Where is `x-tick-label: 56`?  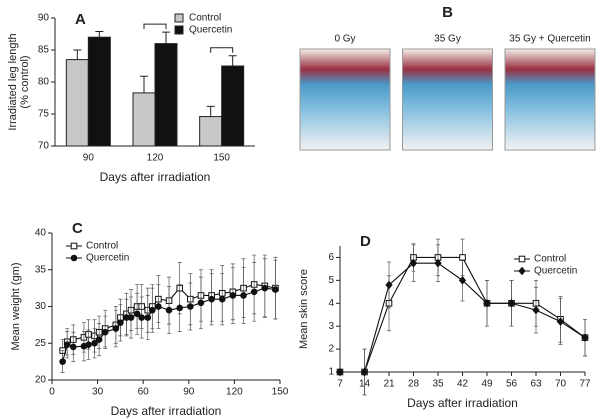 x-tick-label: 56 is located at coordinates (512, 384).